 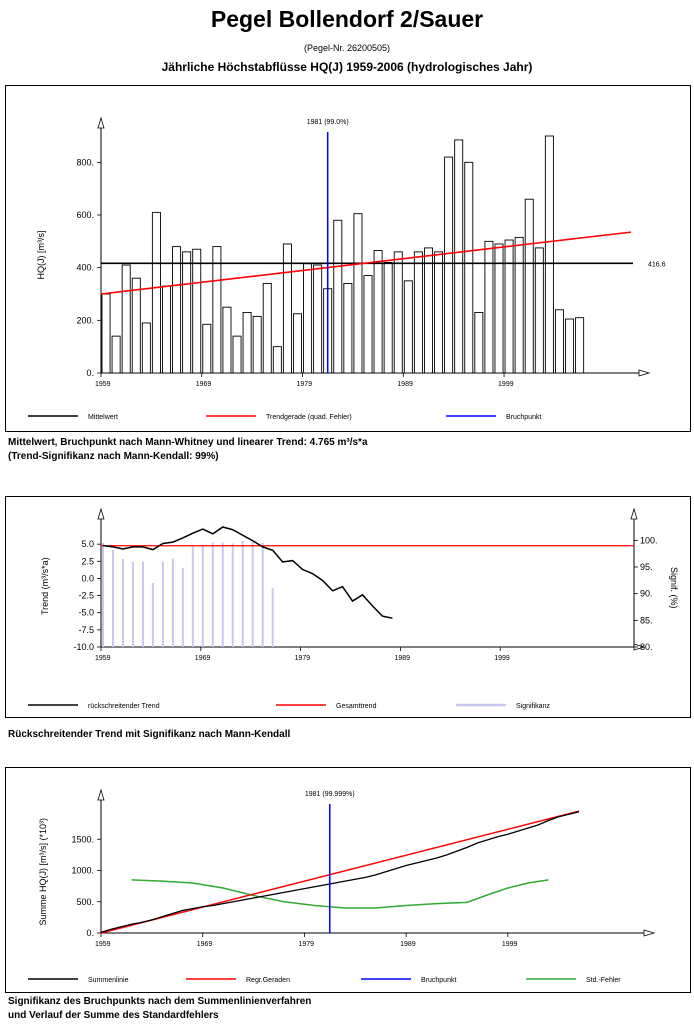 I want to click on c2-y2-tick-label: 90., so click(x=646, y=594).